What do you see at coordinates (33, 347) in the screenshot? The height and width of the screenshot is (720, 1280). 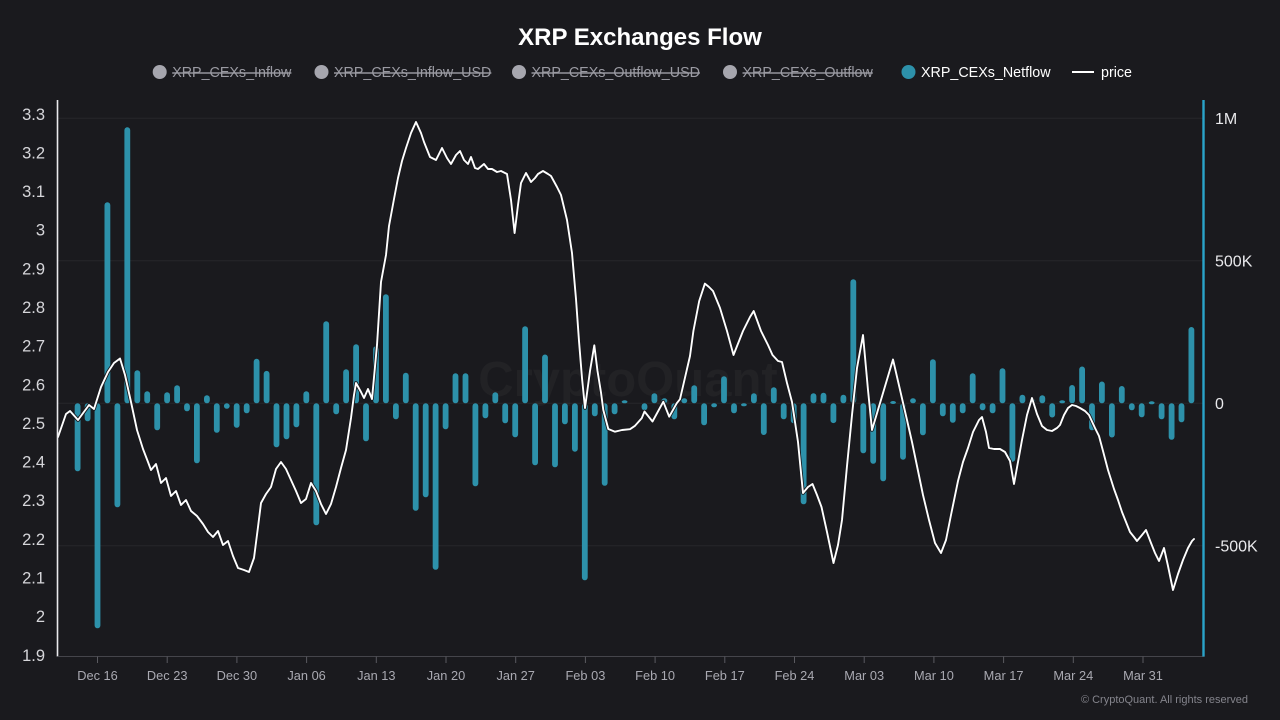 I see `svg-text: 2.7` at bounding box center [33, 347].